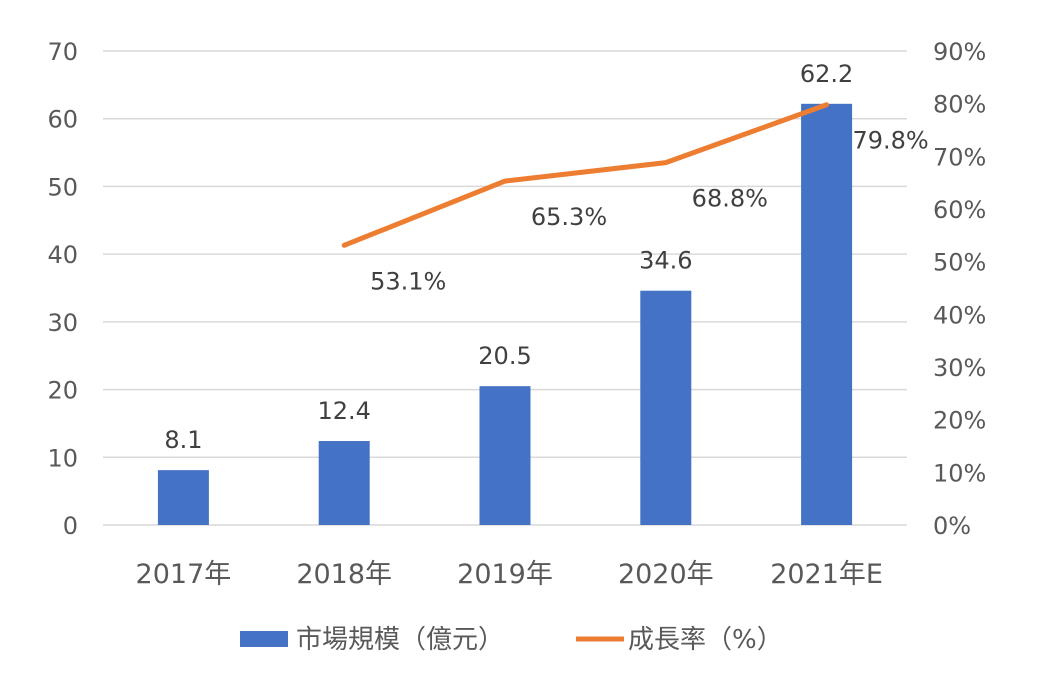 This screenshot has width=1048, height=680. What do you see at coordinates (62, 391) in the screenshot?
I see `left-tick-label: 20` at bounding box center [62, 391].